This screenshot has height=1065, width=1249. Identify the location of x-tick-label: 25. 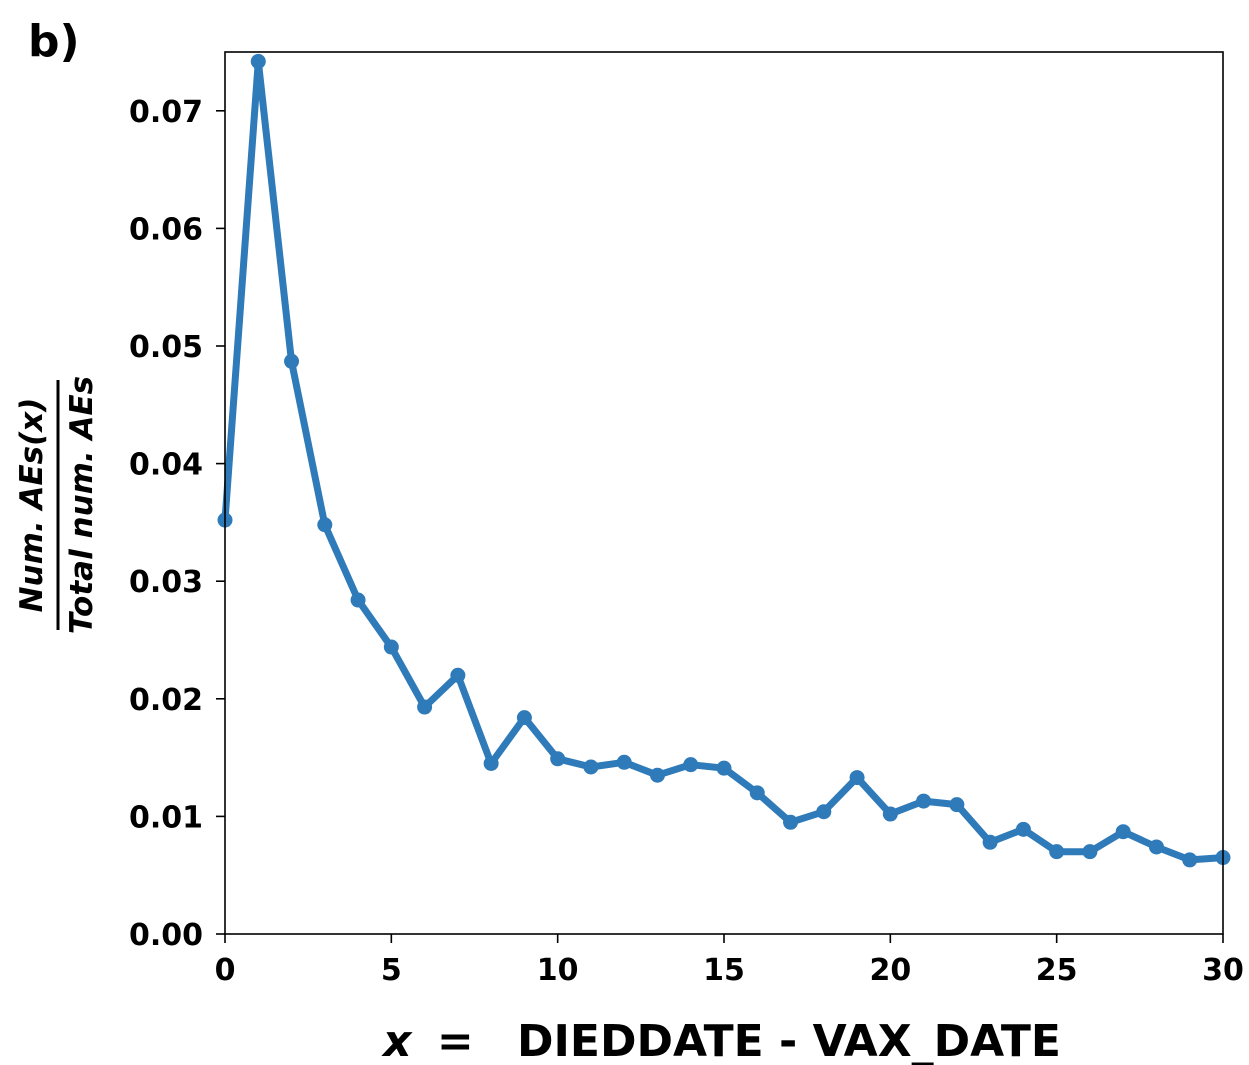
(1057, 970).